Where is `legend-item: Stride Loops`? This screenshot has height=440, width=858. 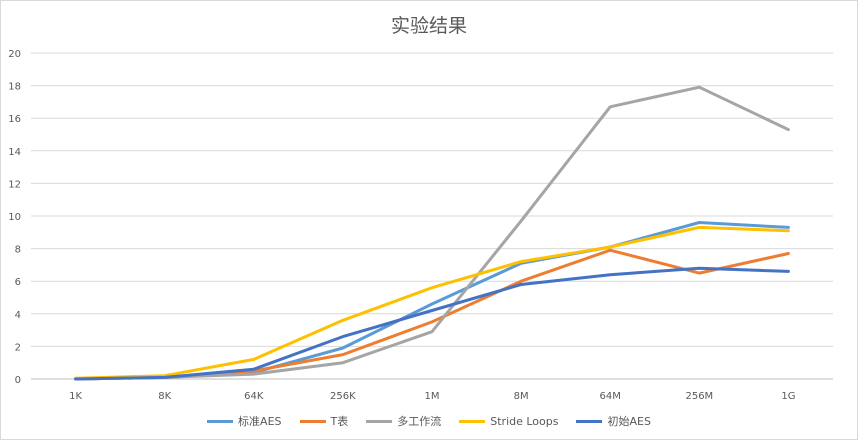 legend-item: Stride Loops is located at coordinates (508, 421).